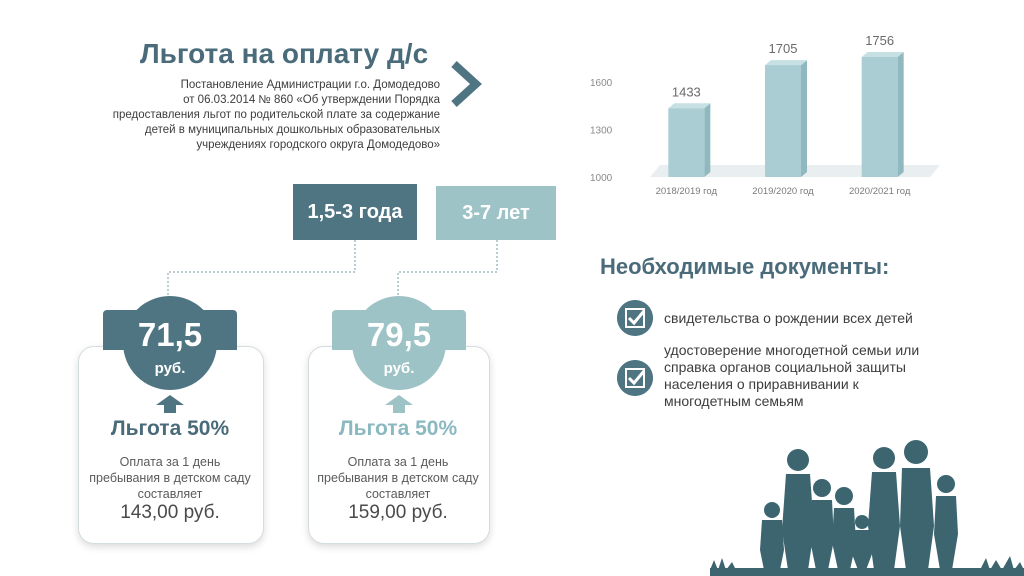  I want to click on full-price: 159,00 руб., so click(398, 512).